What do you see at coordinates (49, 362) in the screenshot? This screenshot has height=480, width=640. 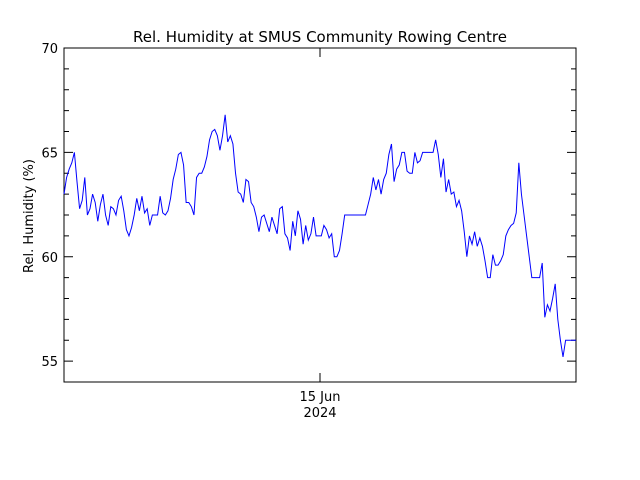 I see `y-tick-label: 55` at bounding box center [49, 362].